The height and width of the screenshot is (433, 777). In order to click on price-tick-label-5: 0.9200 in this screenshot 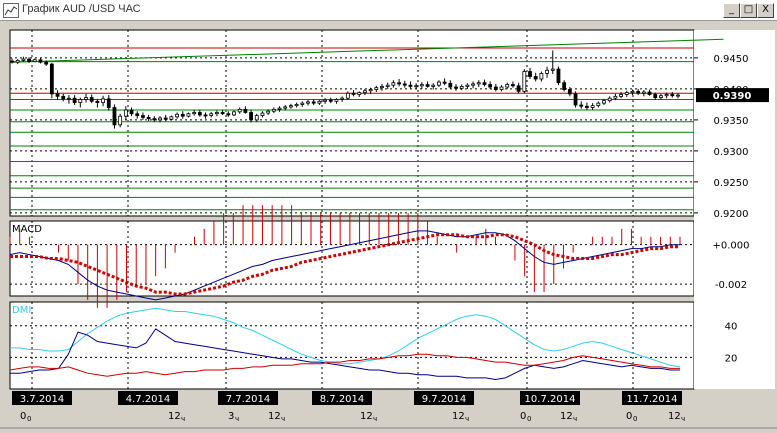, I will do `click(731, 214)`.